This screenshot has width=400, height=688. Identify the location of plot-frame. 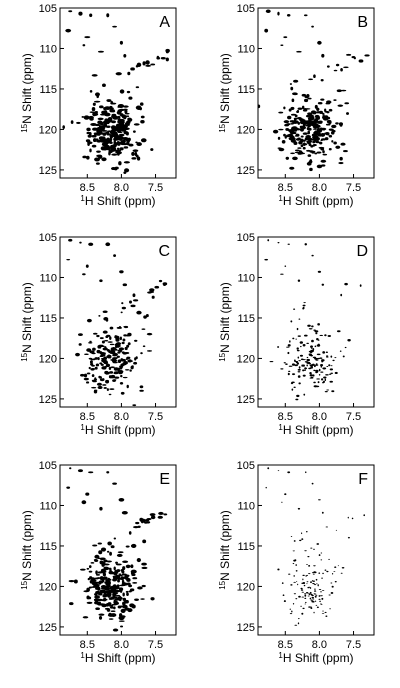
(118, 93).